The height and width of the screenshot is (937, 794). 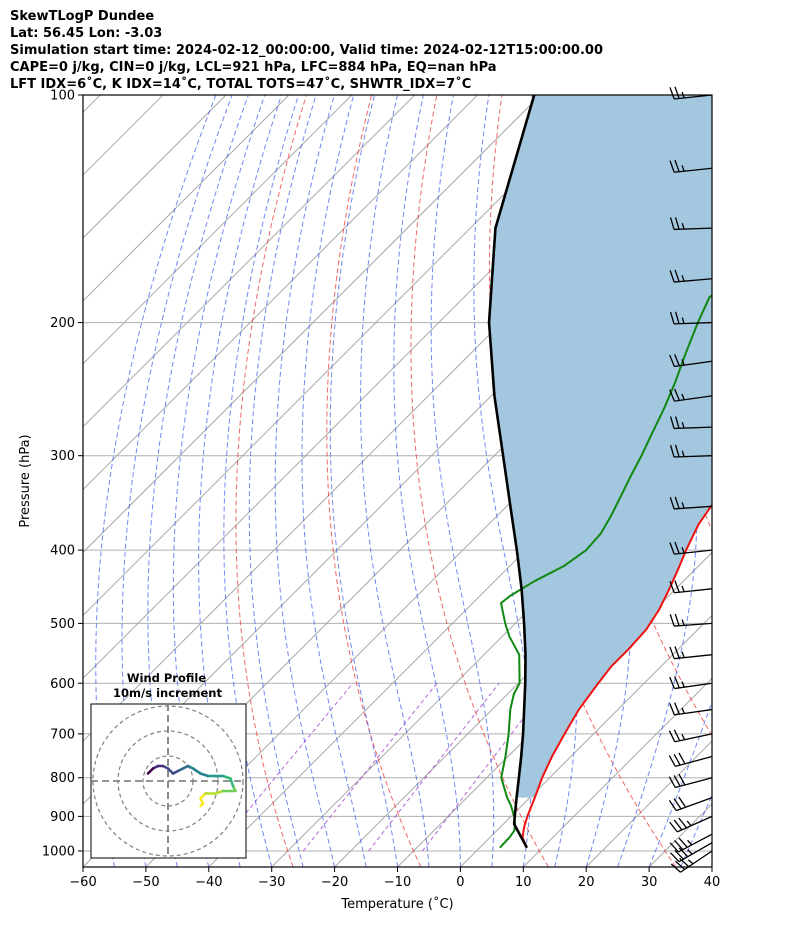 I want to click on x-tick-label: 30, so click(x=649, y=882).